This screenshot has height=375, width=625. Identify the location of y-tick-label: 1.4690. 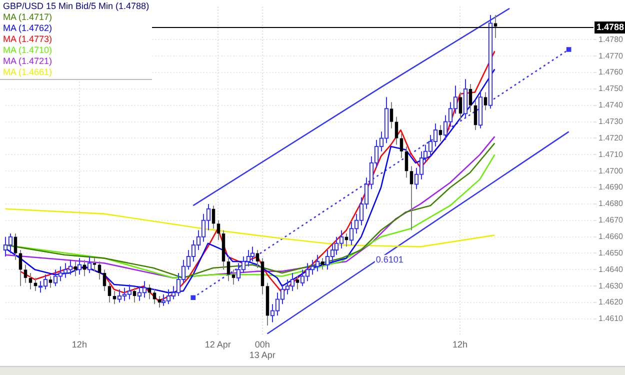
(611, 187).